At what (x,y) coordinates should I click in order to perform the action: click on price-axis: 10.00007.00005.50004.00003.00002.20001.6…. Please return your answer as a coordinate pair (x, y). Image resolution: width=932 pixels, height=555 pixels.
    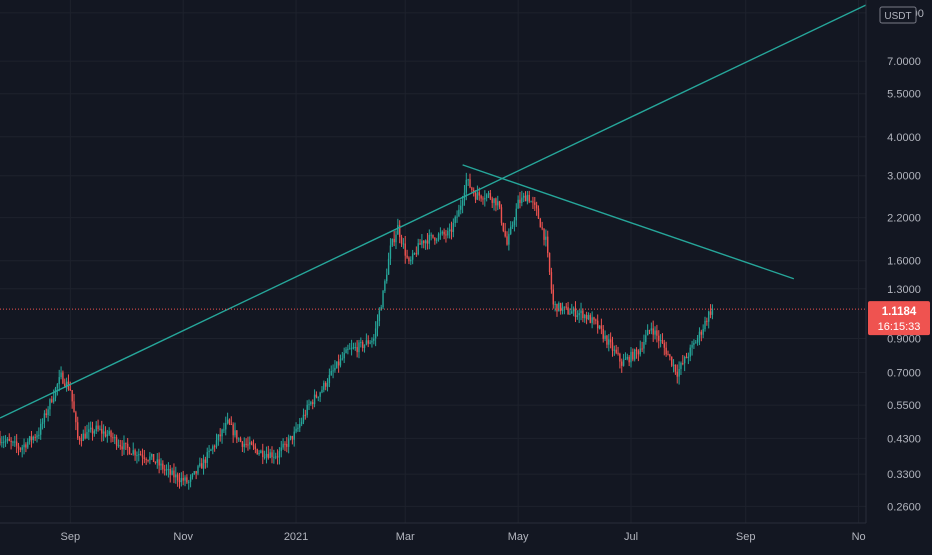
    Looking at the image, I should click on (898, 261).